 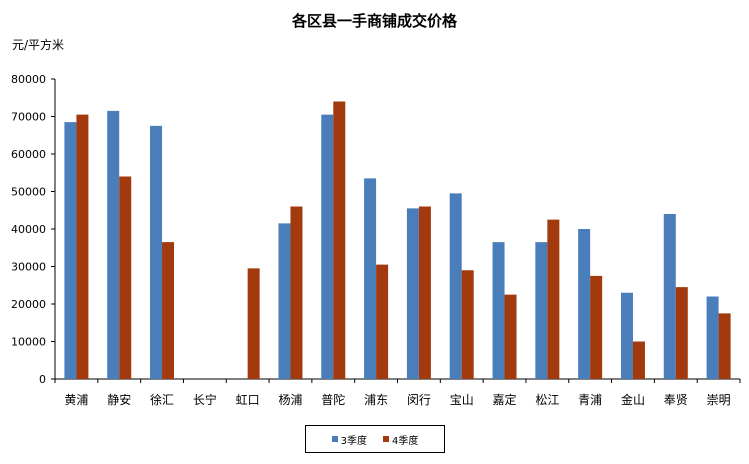 What do you see at coordinates (397, 399) in the screenshot?
I see `x-category-labels: 黄浦 静安 徐汇 长宁 虹口 杨浦 普陀 浦东 闵行 宝山 嘉定 松江 青浦 金山 奉贤 崇明` at bounding box center [397, 399].